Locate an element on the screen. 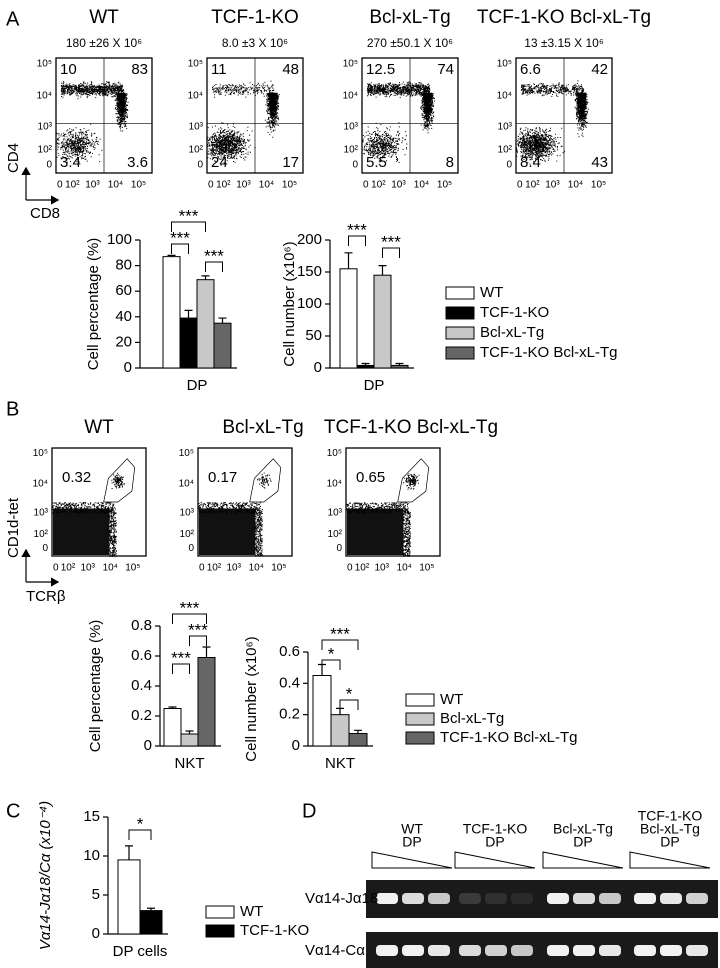 The width and height of the screenshot is (720, 968). plot-subtitle: 8.0 ±3 X 10⁶ is located at coordinates (255, 43).